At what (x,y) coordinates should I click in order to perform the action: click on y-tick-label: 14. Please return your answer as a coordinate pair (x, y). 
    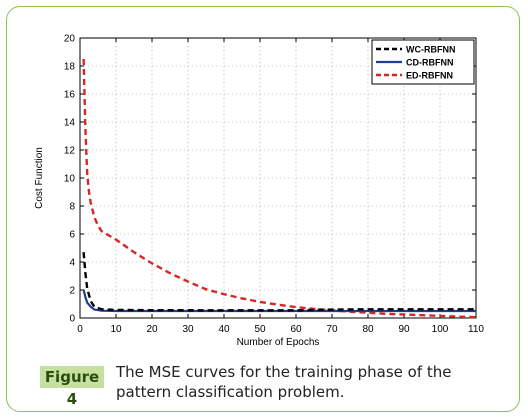
    Looking at the image, I should click on (70, 123).